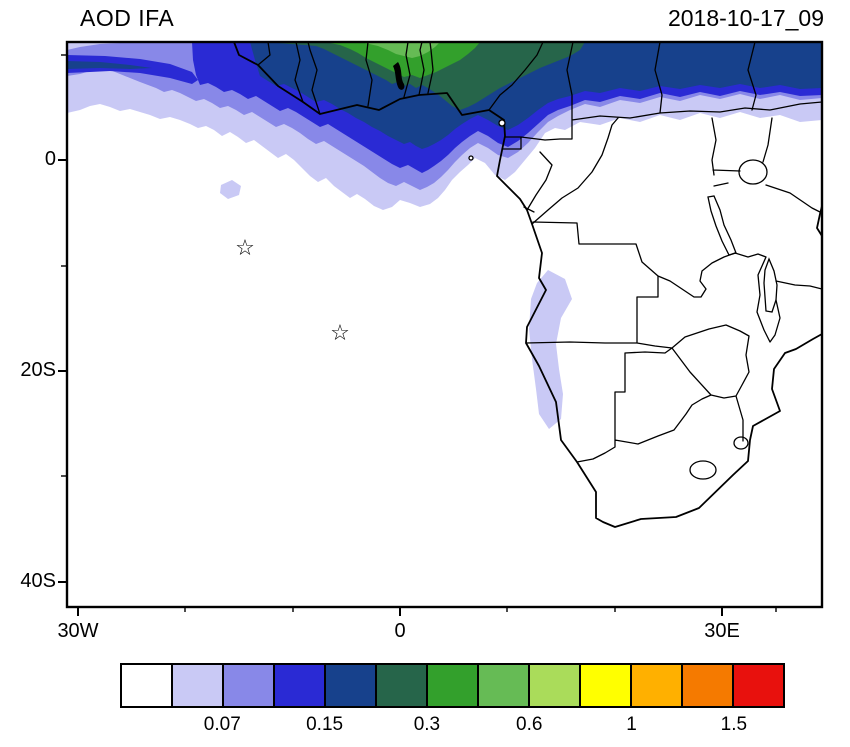  What do you see at coordinates (734, 724) in the screenshot?
I see `colorbar-tick-label: 1.5` at bounding box center [734, 724].